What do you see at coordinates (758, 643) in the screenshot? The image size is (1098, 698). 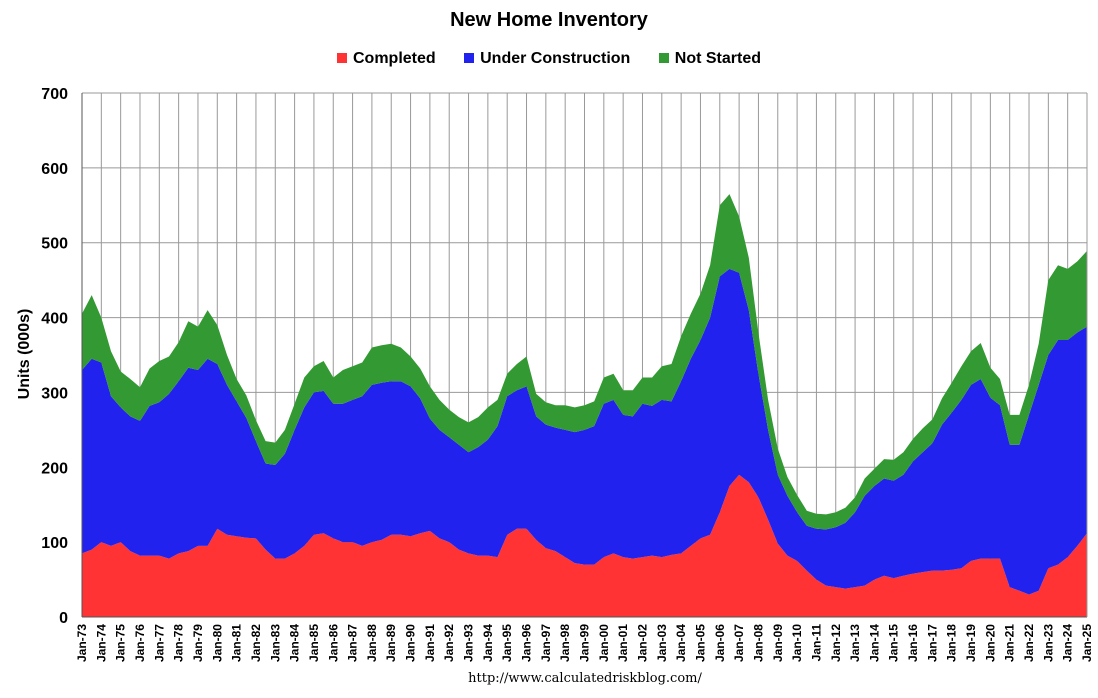 I see `x-tick-label: Jan-08` at bounding box center [758, 643].